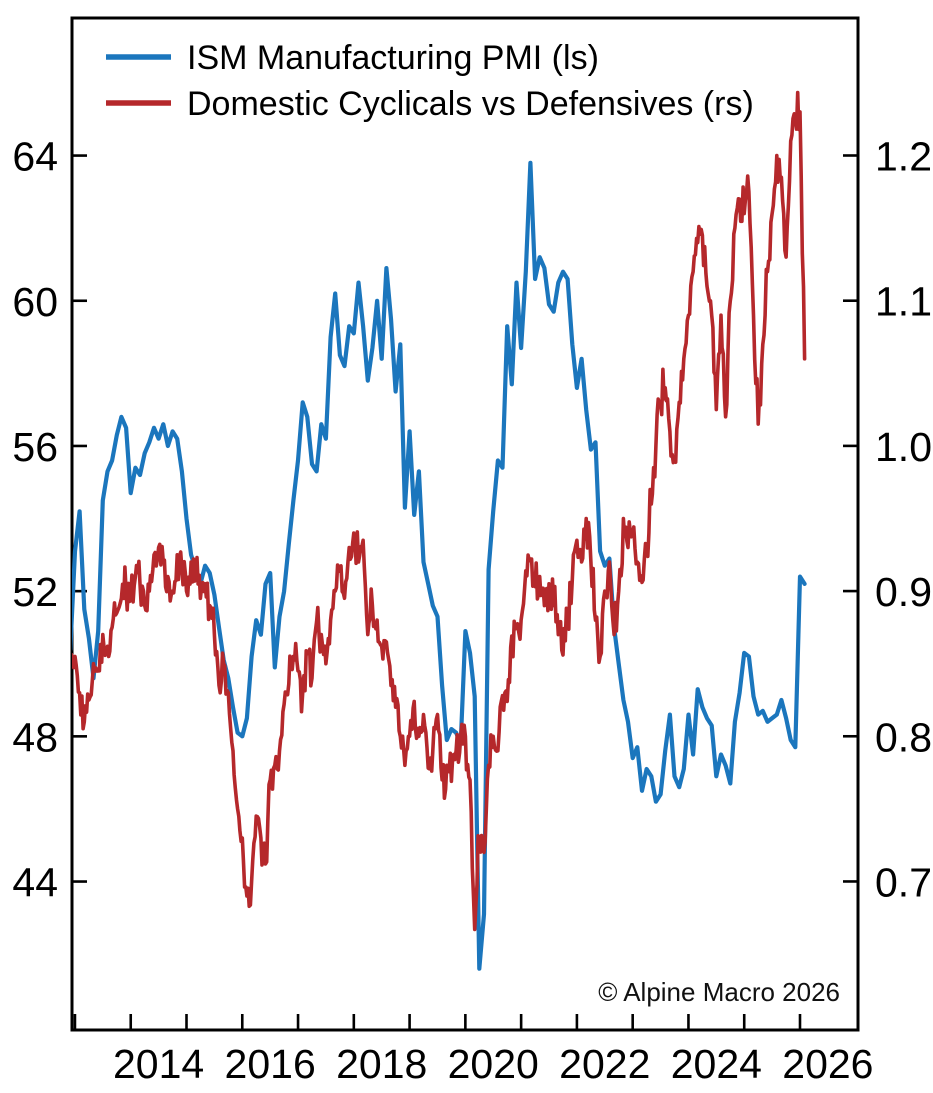 The height and width of the screenshot is (1093, 933). What do you see at coordinates (903, 882) in the screenshot?
I see `right-axis-tick-label: 0.7` at bounding box center [903, 882].